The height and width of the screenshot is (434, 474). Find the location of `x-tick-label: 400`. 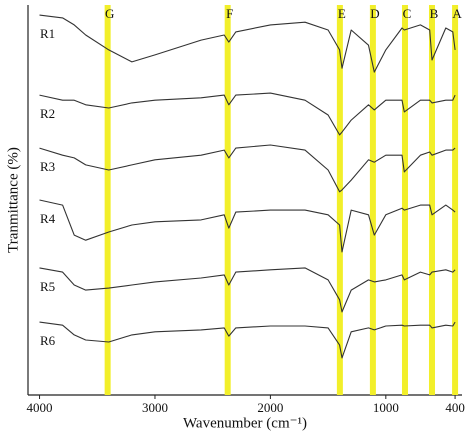

x-tick-label: 400 is located at coordinates (455, 407).